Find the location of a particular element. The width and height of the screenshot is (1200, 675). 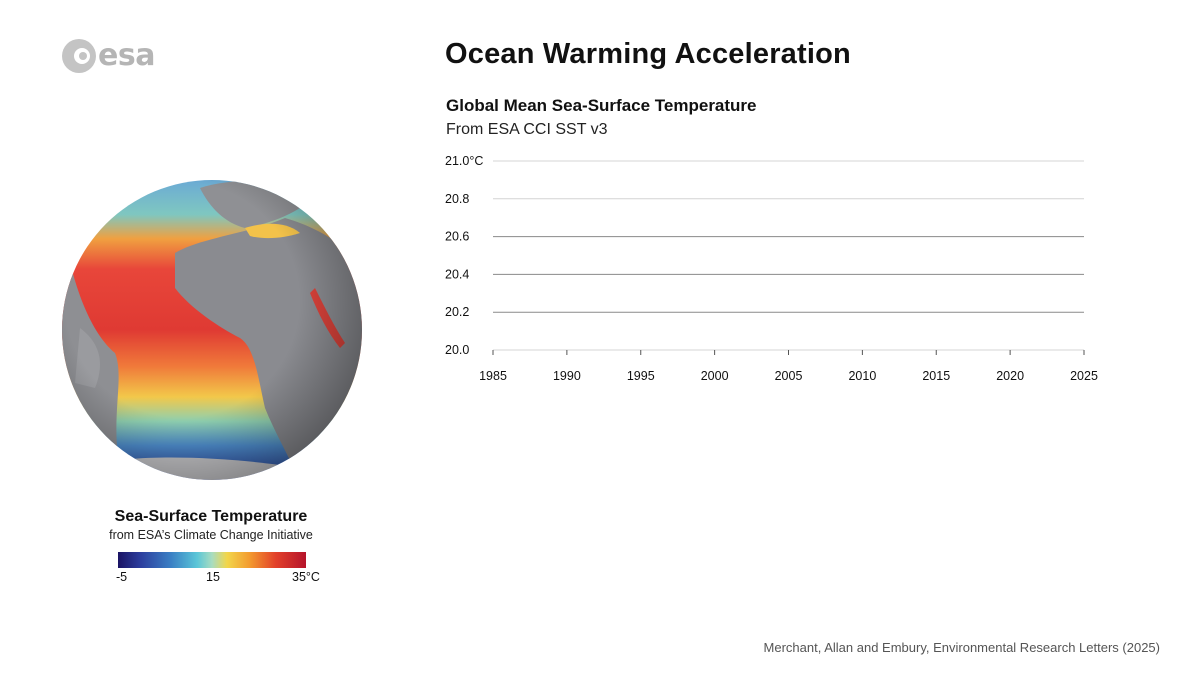

x-tick-label: 1995 is located at coordinates (641, 376).